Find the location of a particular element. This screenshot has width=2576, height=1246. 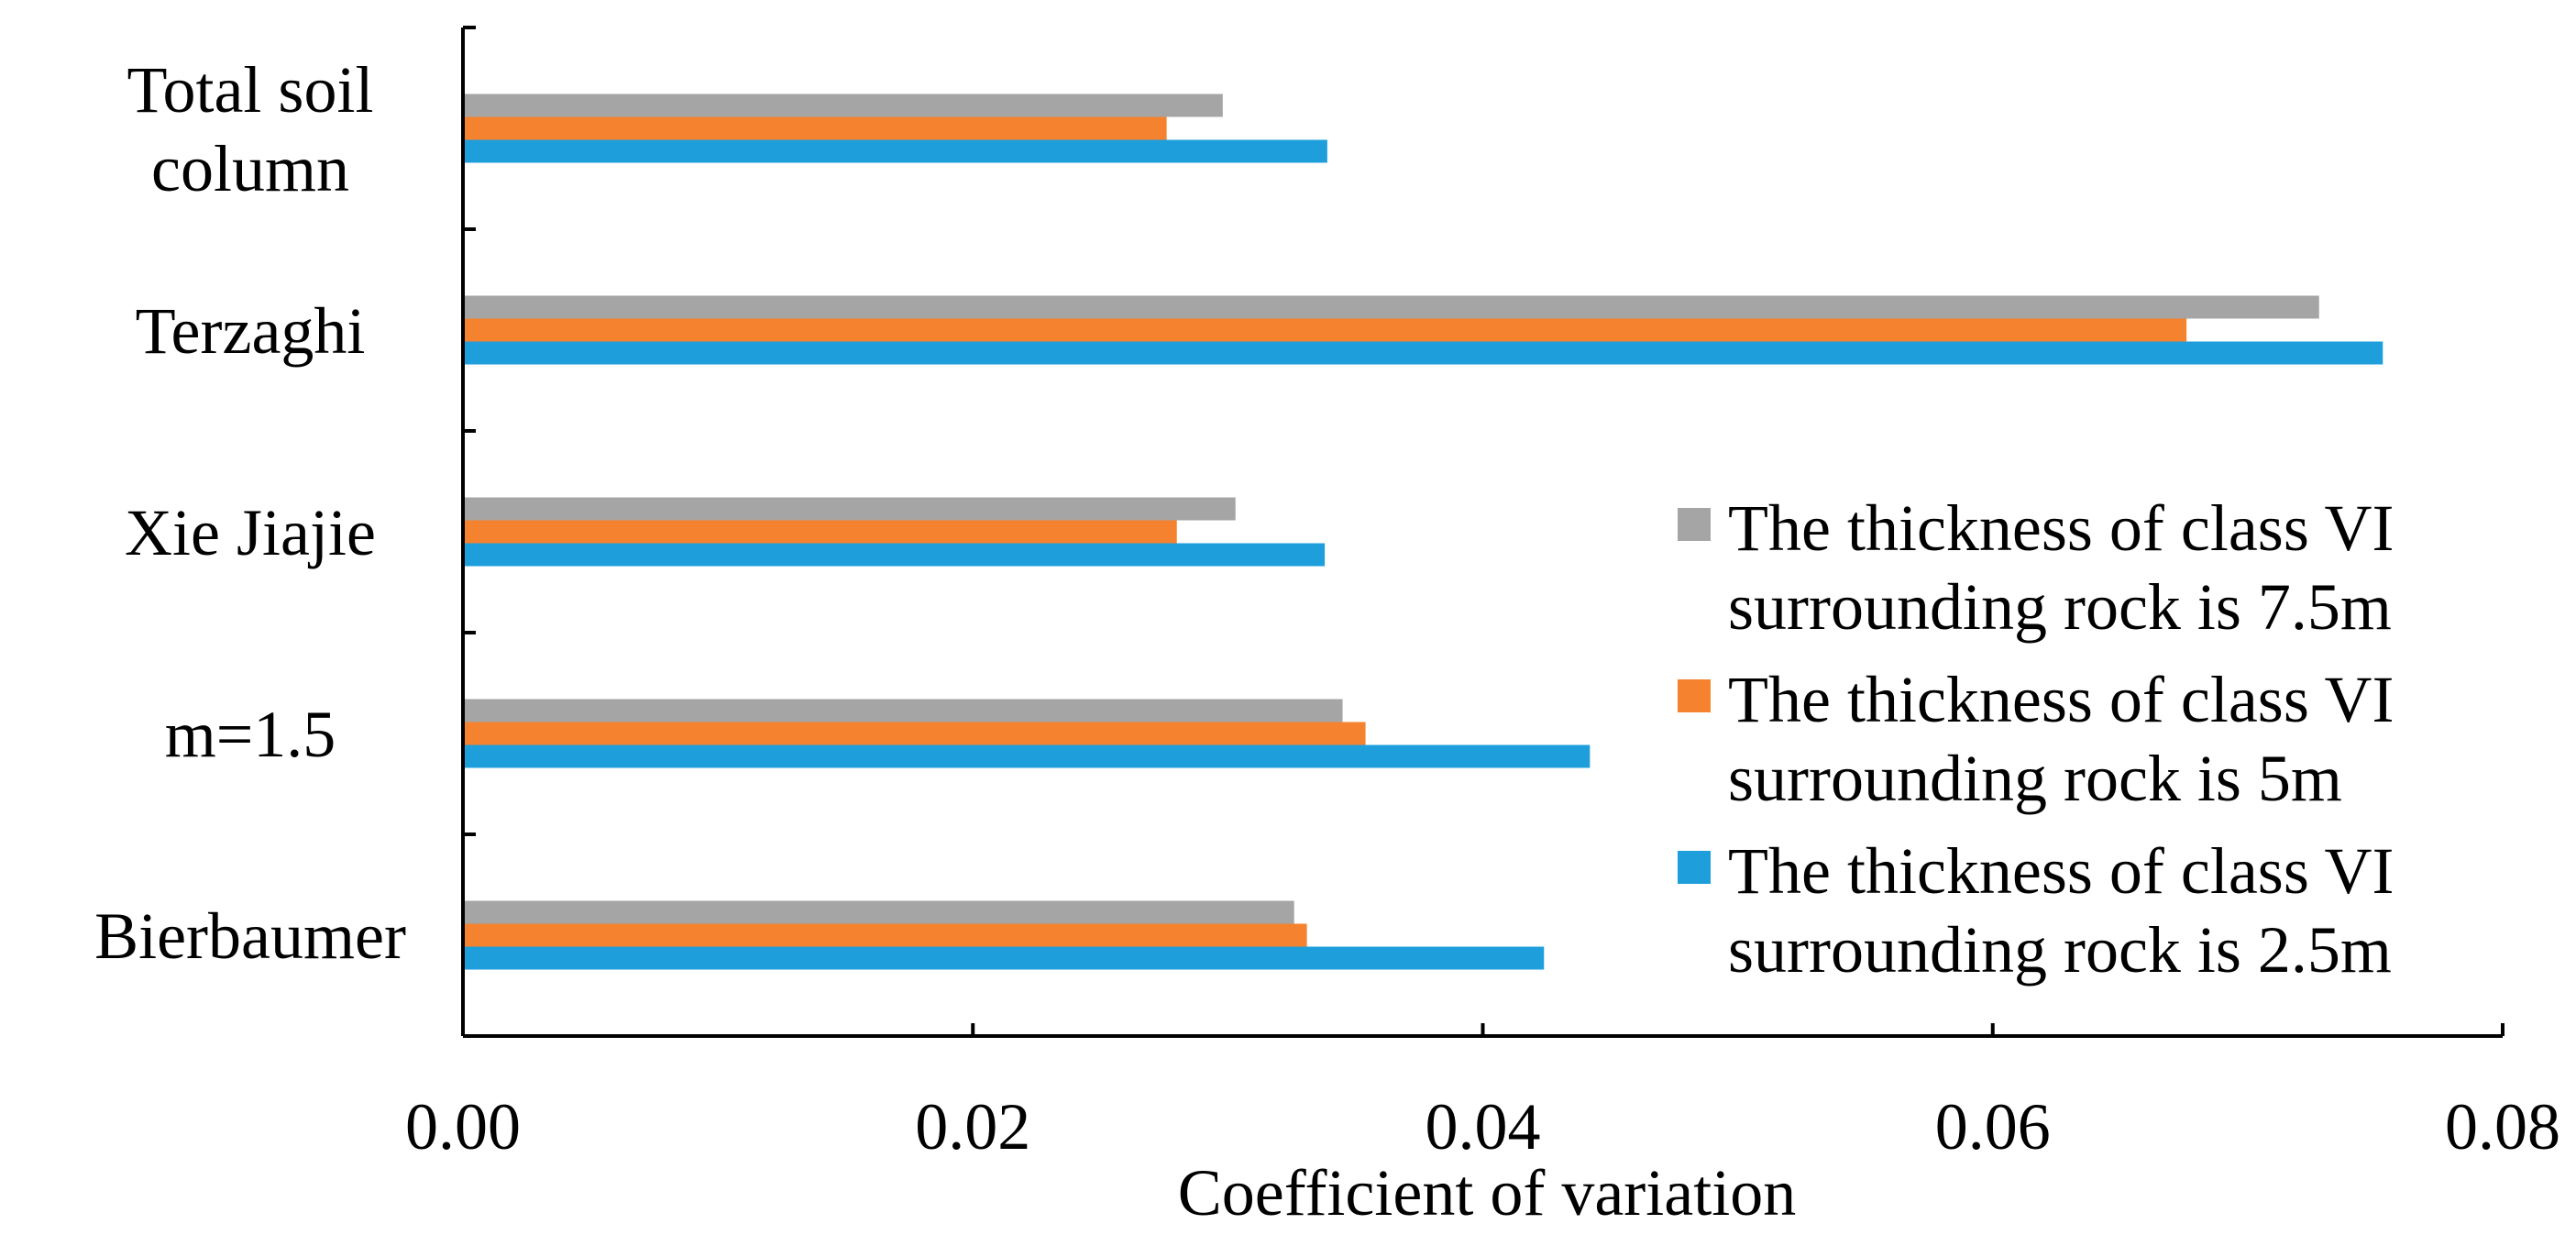

x-tick-labels-group: 0.00 0.02 0.04 0.06 0.08 is located at coordinates (1483, 1126).